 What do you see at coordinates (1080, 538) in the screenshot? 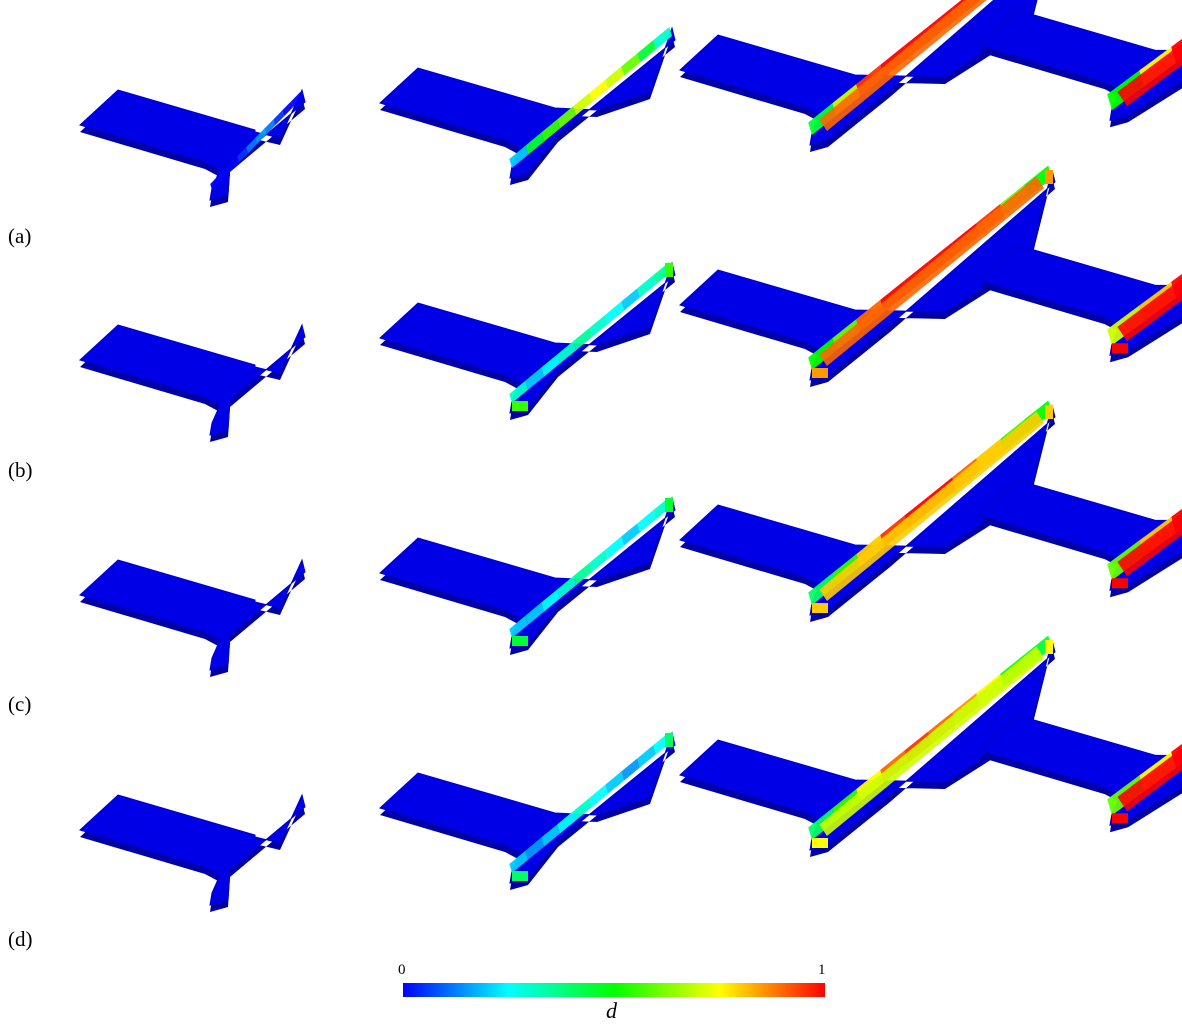
I see `damage-panel-r3-c4` at bounding box center [1080, 538].